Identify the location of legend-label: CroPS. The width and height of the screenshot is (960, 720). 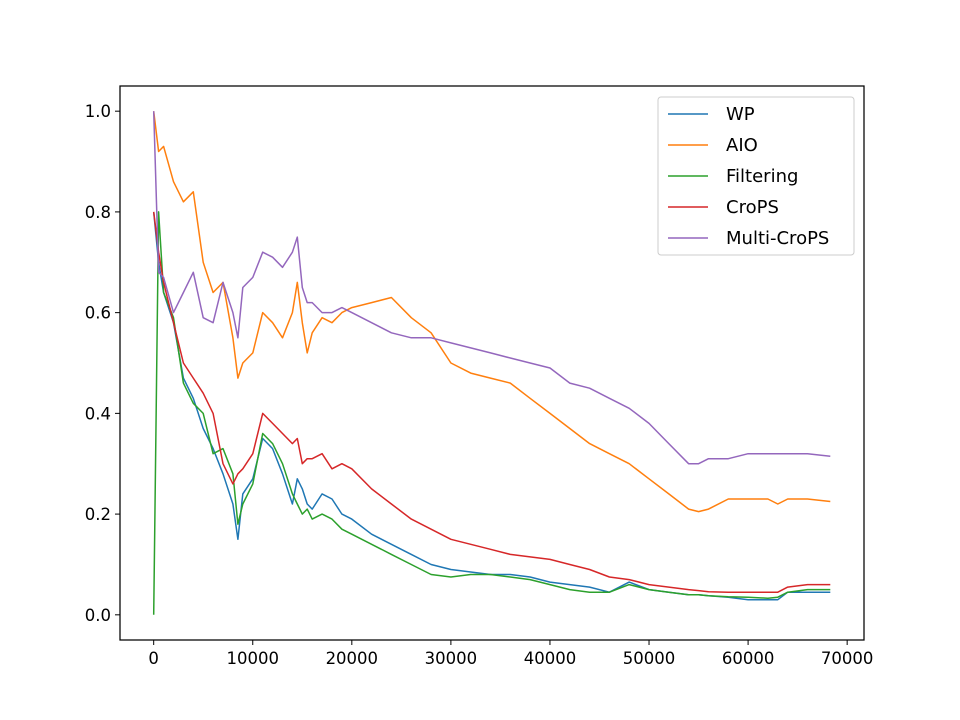
(752, 207).